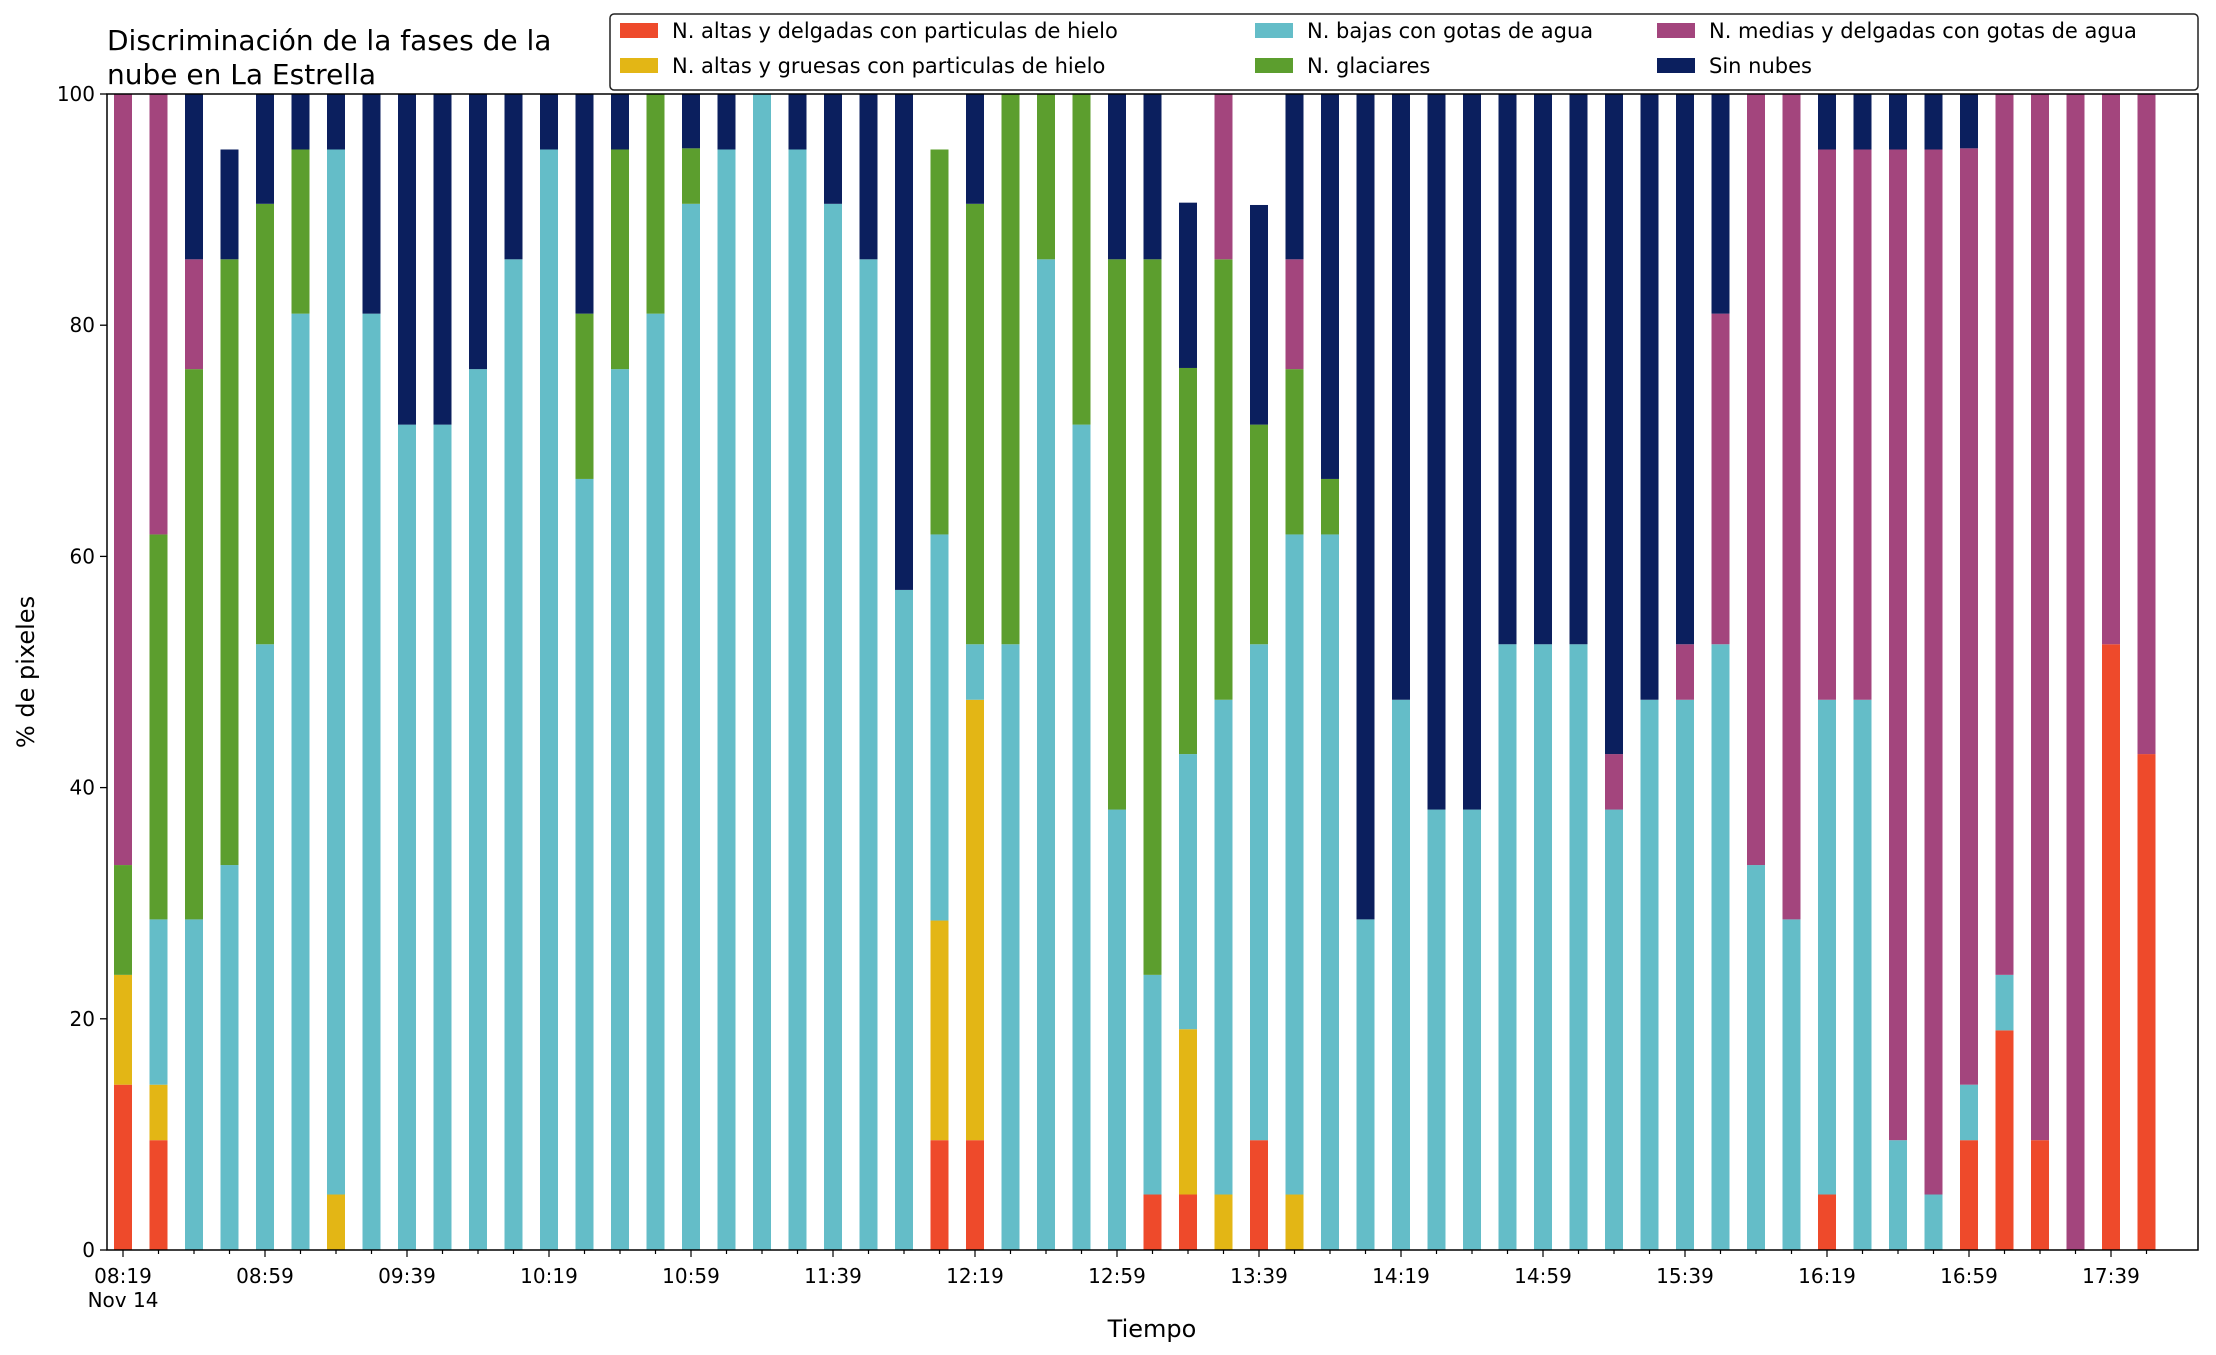  I want to click on x-tick-label: 16:59, so click(1969, 1276).